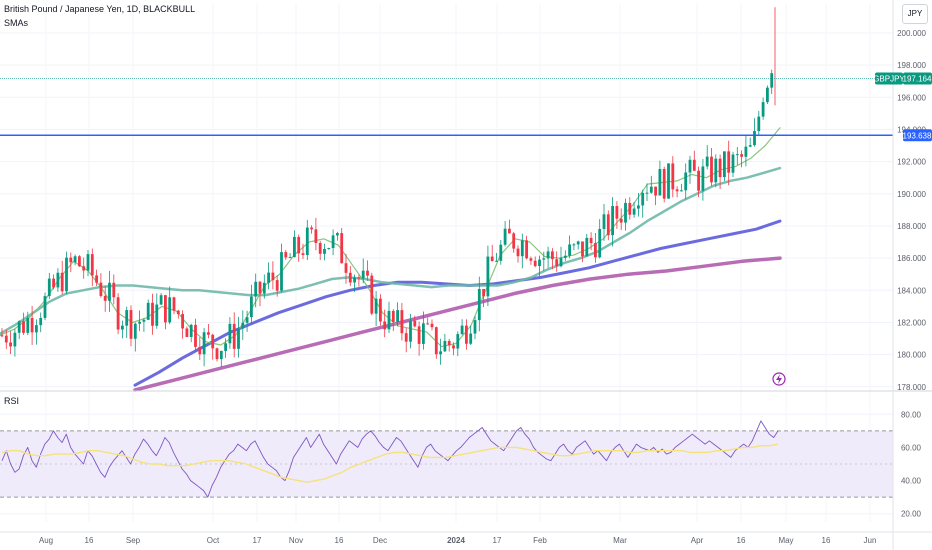  I want to click on rsi-axis: 20.00 40.00 60.00 80.00, so click(911, 464).